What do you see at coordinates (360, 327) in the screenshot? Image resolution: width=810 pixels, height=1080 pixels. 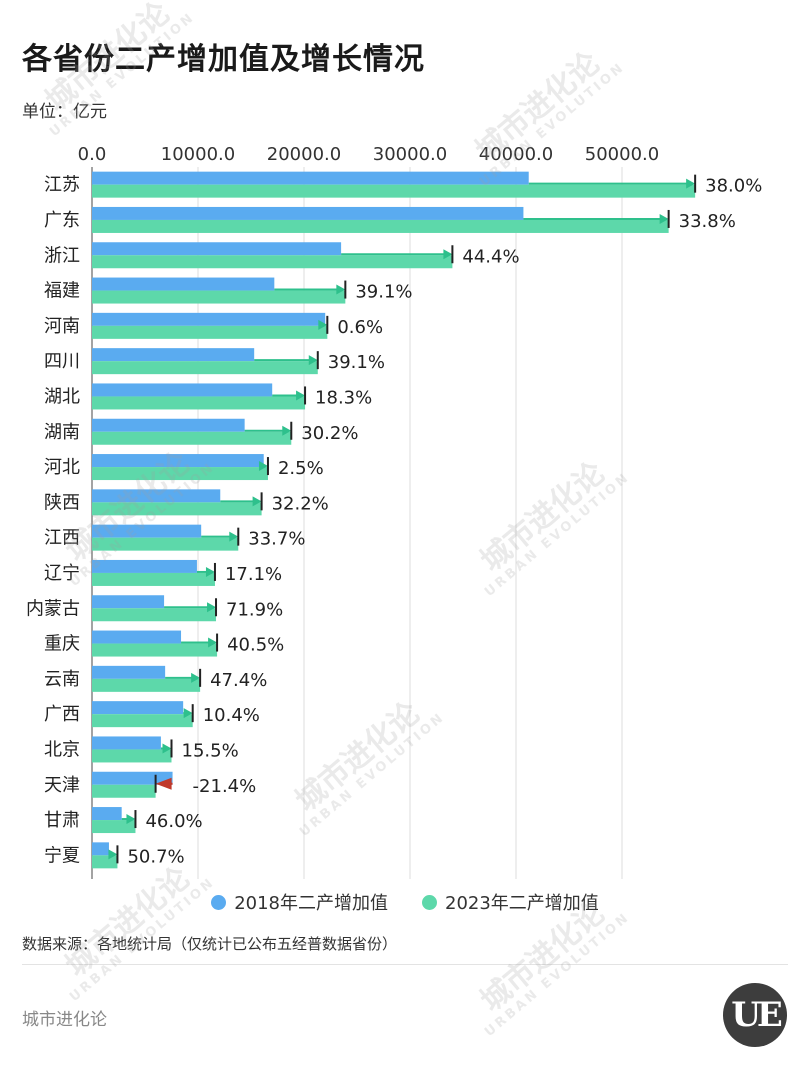 I see `growth-label: 0.6%` at bounding box center [360, 327].